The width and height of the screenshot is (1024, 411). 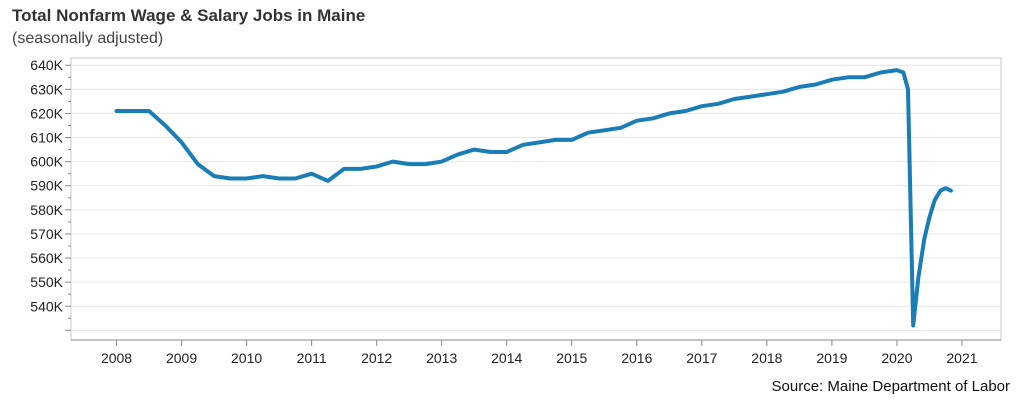 I want to click on y-tick-label: 570K, so click(x=46, y=234).